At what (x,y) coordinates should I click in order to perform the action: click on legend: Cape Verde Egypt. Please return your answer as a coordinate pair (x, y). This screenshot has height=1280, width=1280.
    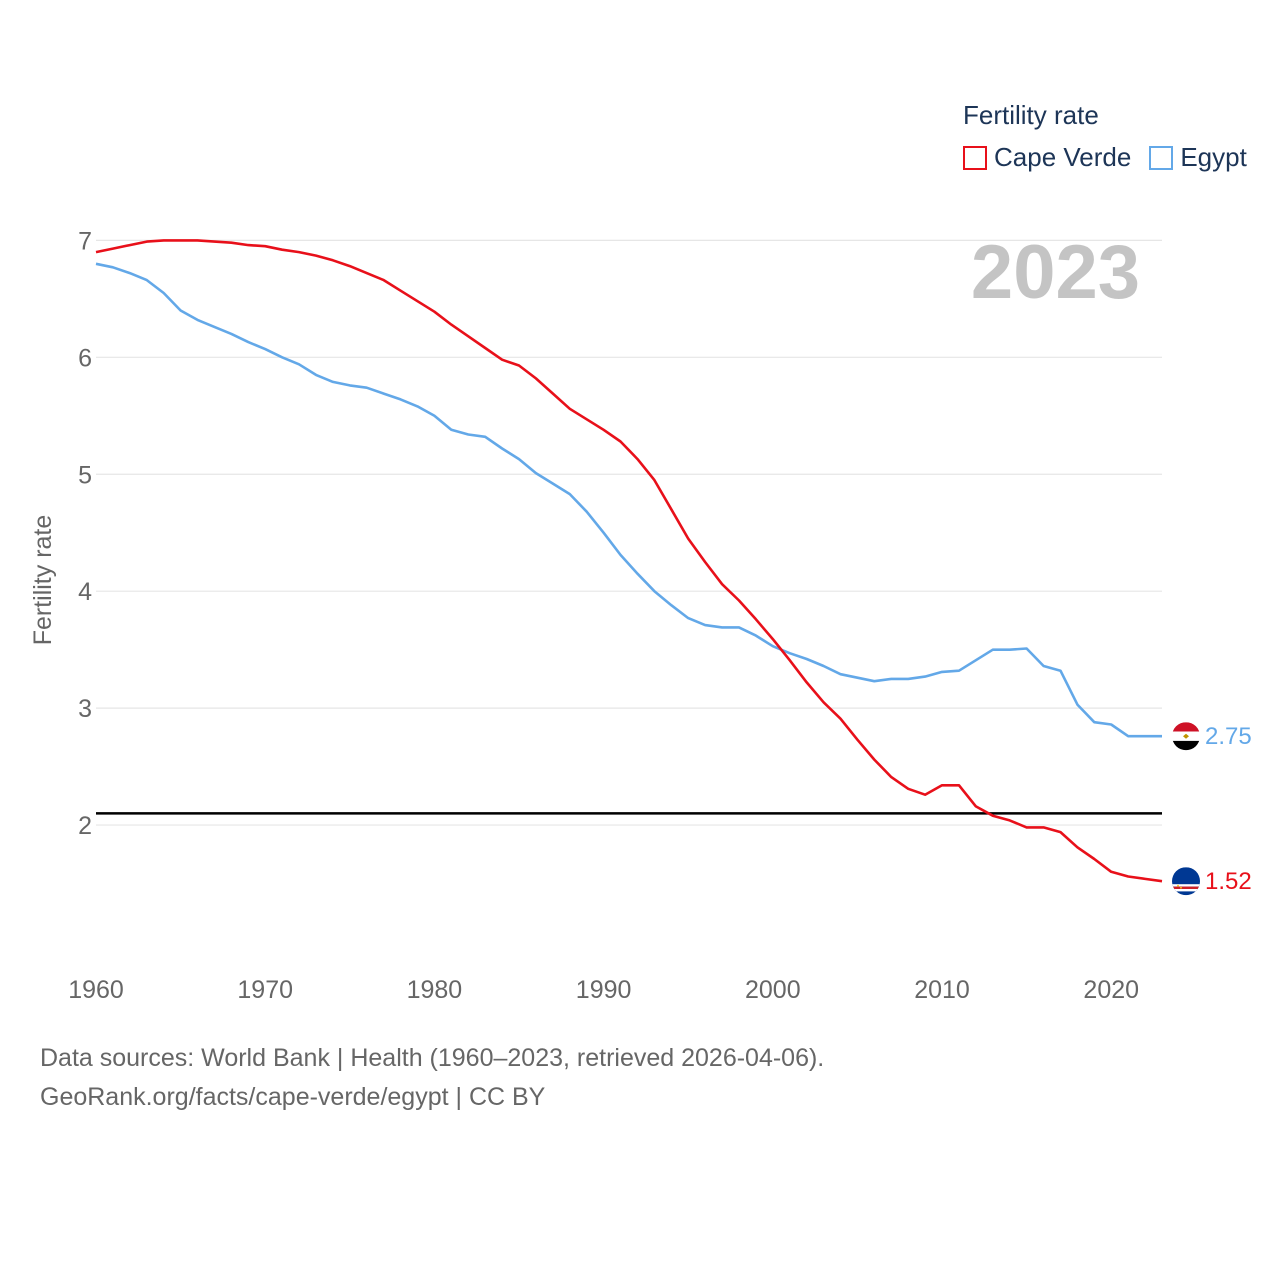
    Looking at the image, I should click on (1114, 157).